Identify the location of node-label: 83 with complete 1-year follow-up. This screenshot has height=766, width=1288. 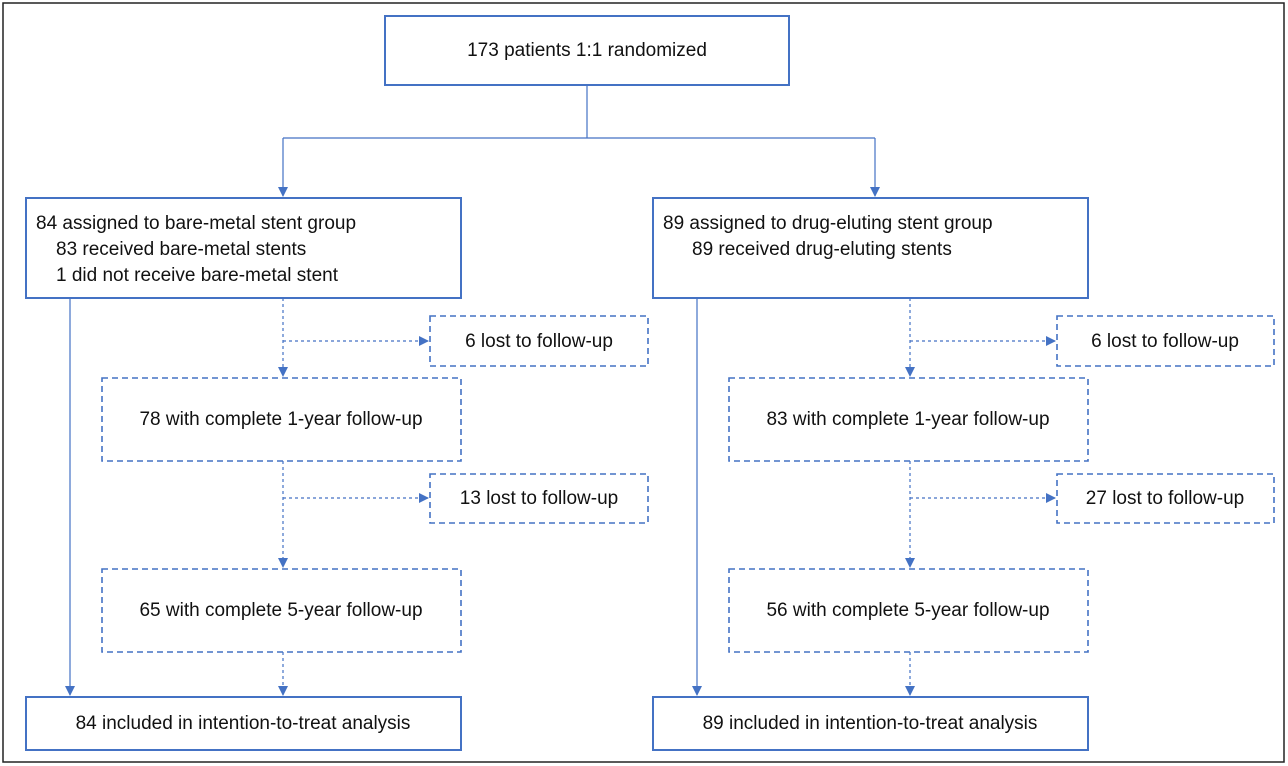
(907, 419).